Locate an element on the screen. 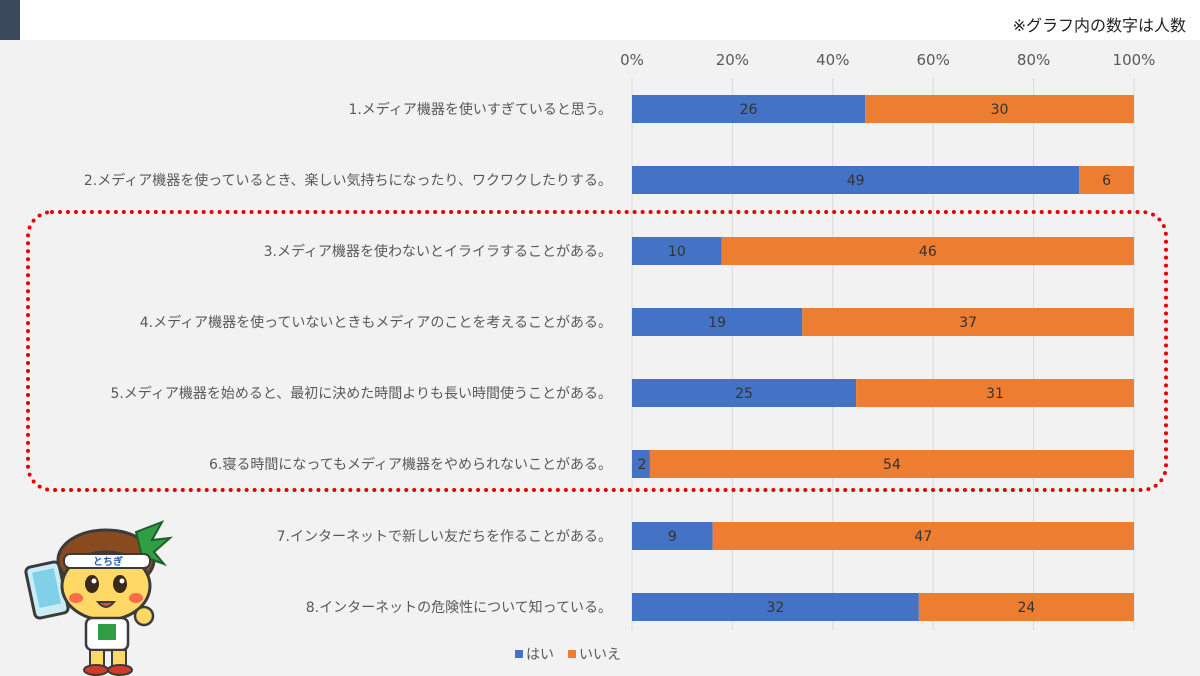  data-label: 49 is located at coordinates (856, 181).